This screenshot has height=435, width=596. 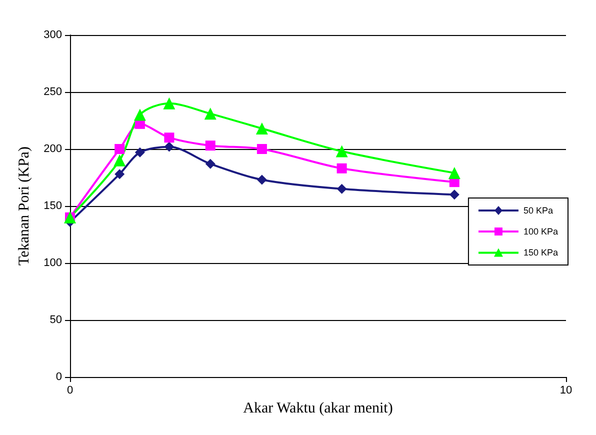 What do you see at coordinates (53, 92) in the screenshot?
I see `y-tick-label: 250` at bounding box center [53, 92].